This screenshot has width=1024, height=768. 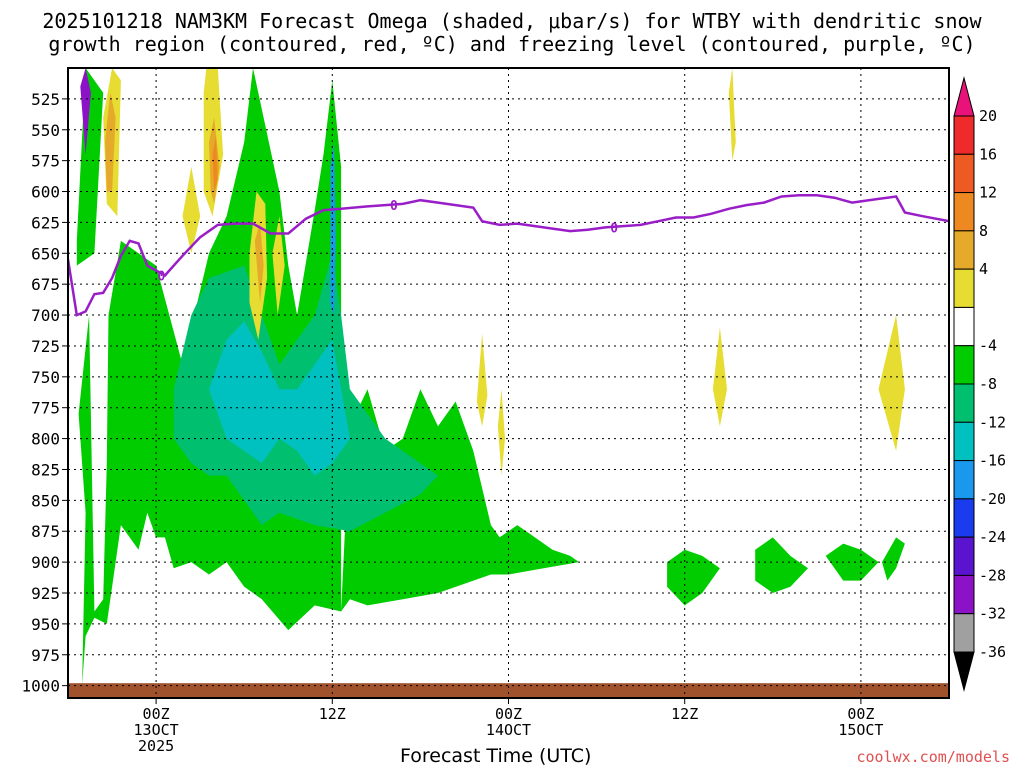 What do you see at coordinates (508, 255) in the screenshot?
I see `freezing-level-line` at bounding box center [508, 255].